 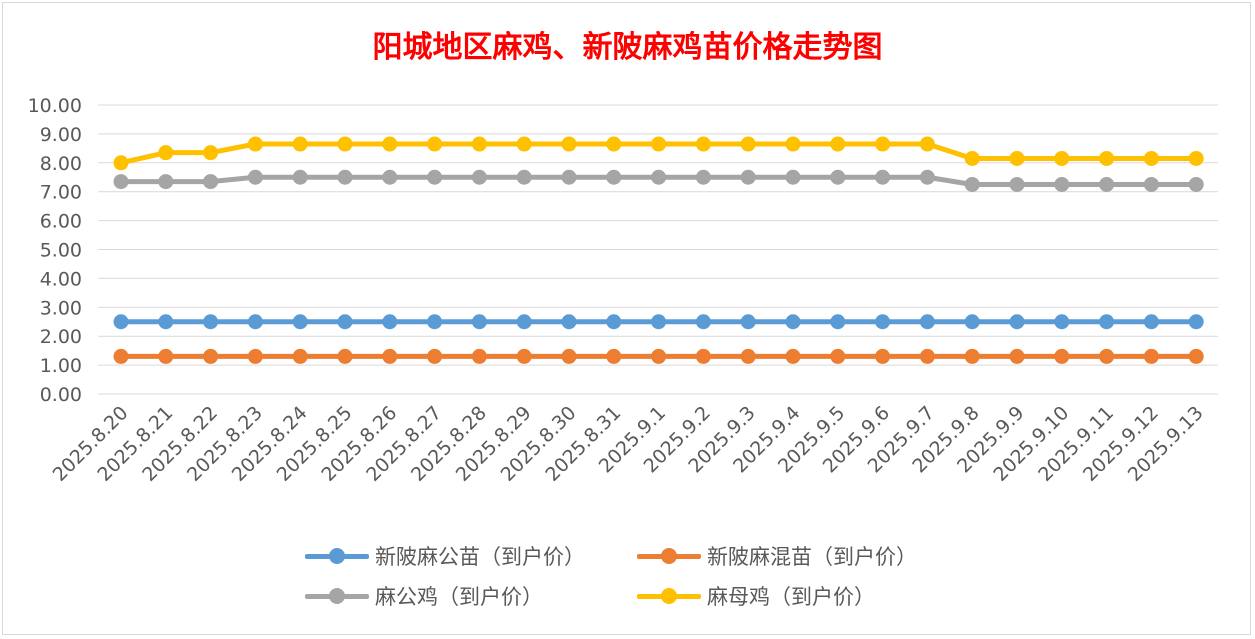 I want to click on legend-item-series-1: 新陂麻混苗（到户价）, so click(x=777, y=556).